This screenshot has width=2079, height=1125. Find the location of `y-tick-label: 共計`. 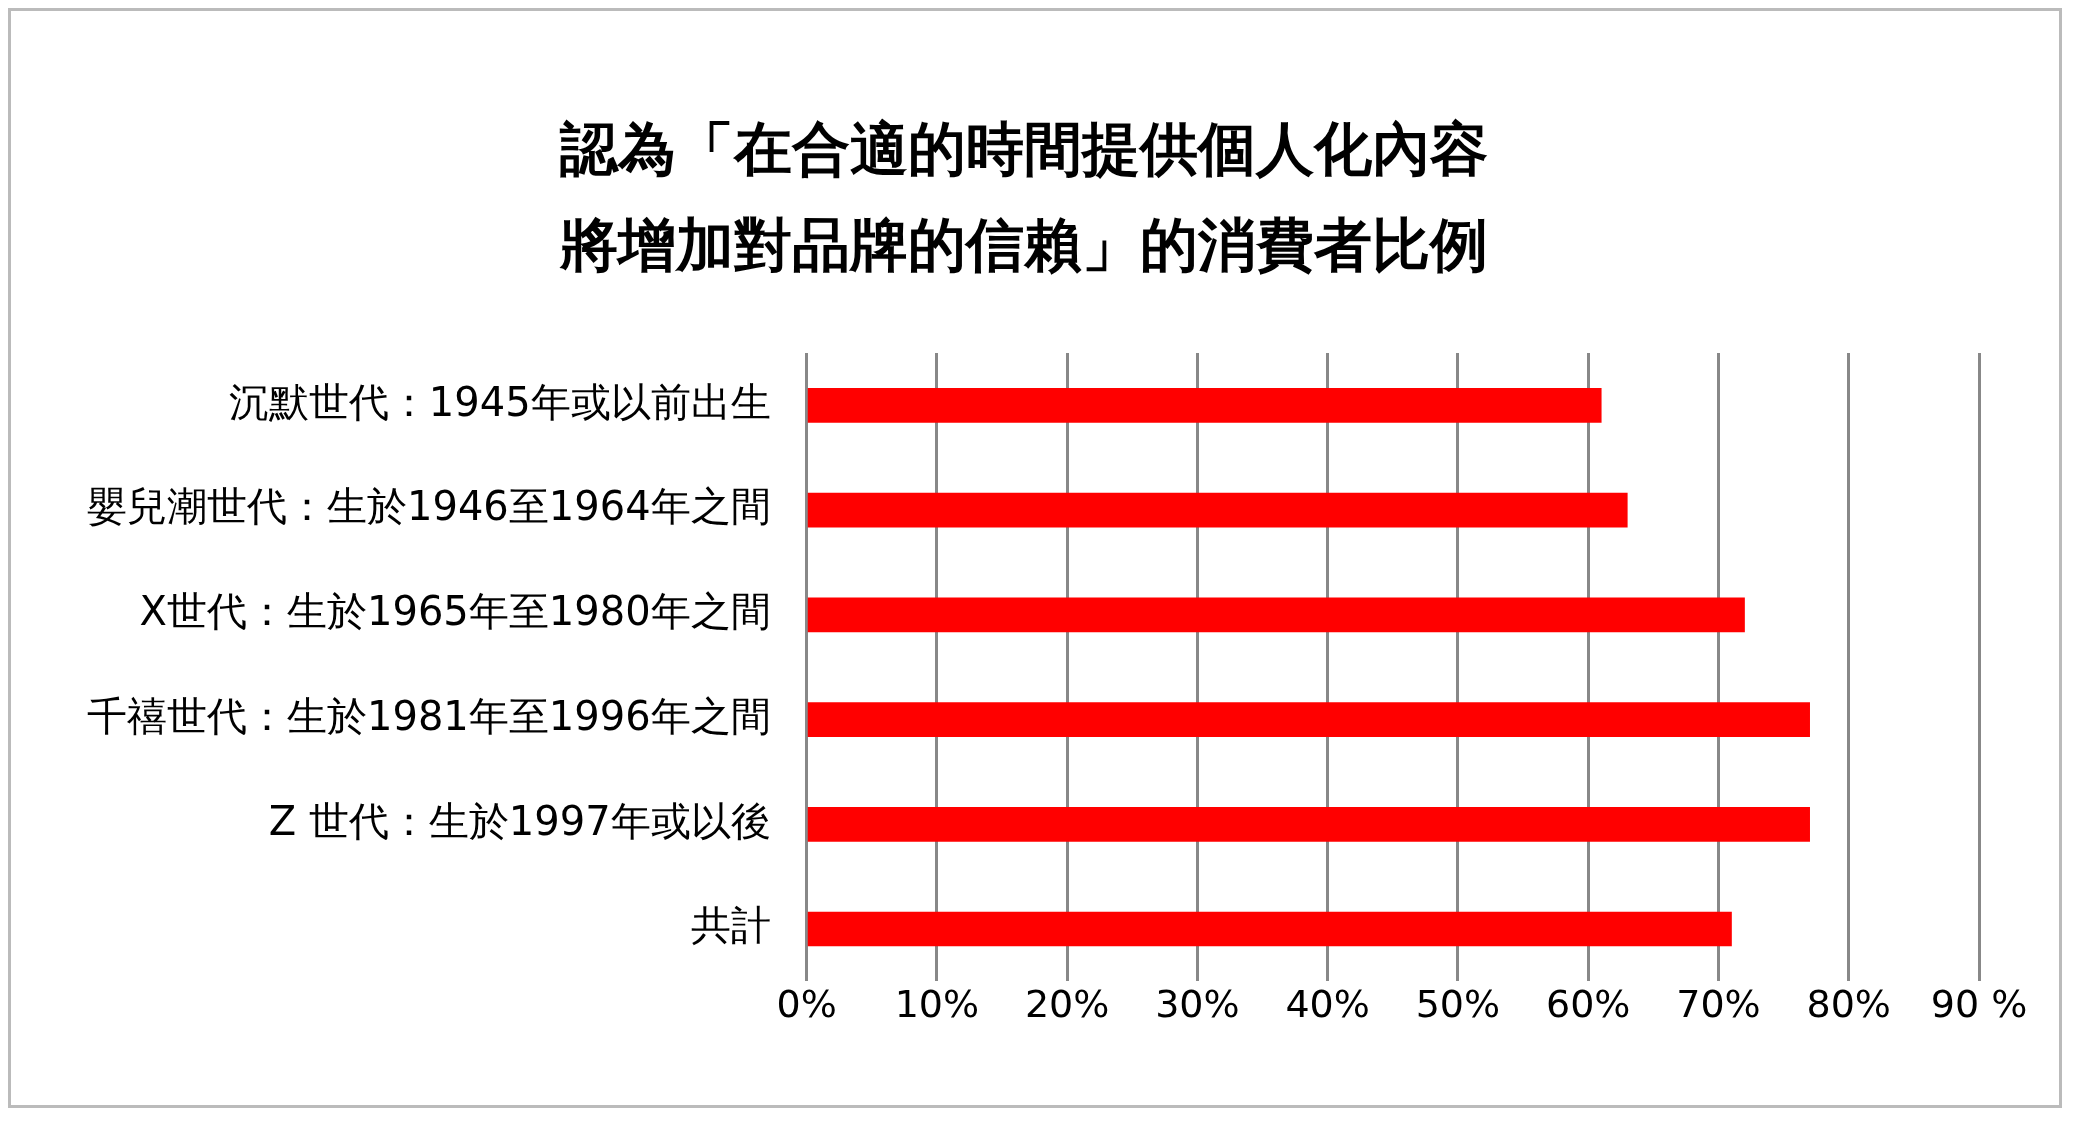

y-tick-label: 共計 is located at coordinates (730, 925).